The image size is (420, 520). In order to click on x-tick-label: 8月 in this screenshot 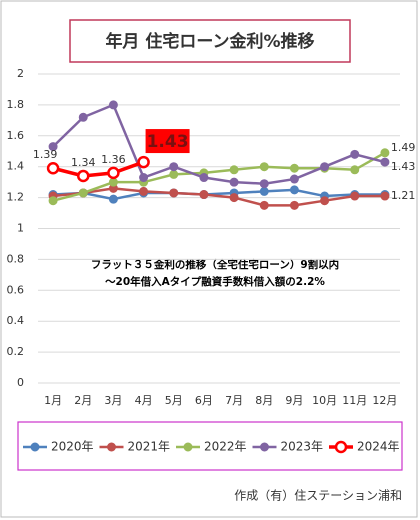, I will do `click(264, 400)`.